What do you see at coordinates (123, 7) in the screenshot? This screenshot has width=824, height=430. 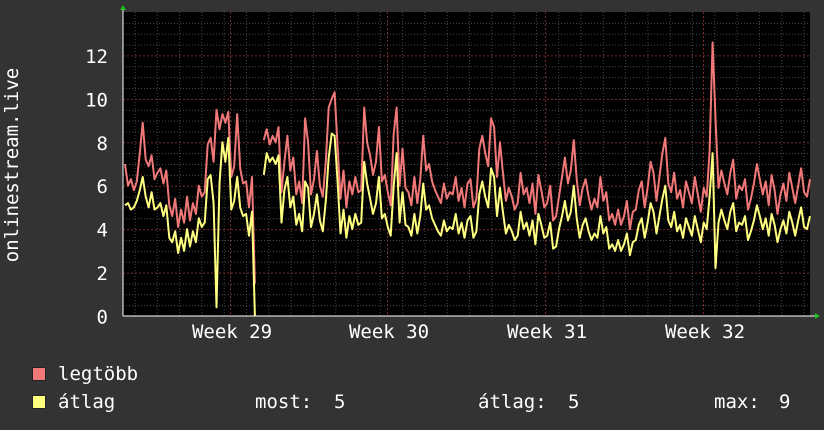 I see `y-axis-arrow-icon` at bounding box center [123, 7].